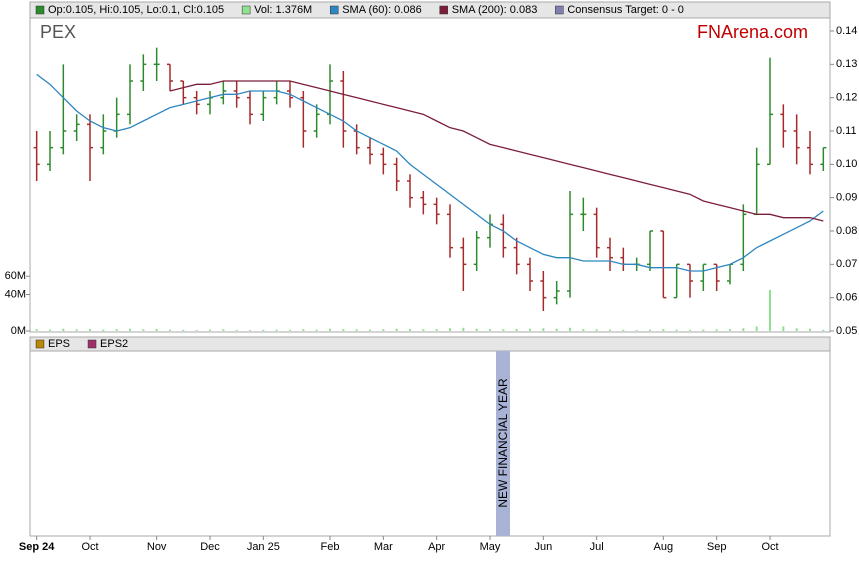  I want to click on y-tick-label: 0.07, so click(846, 264).